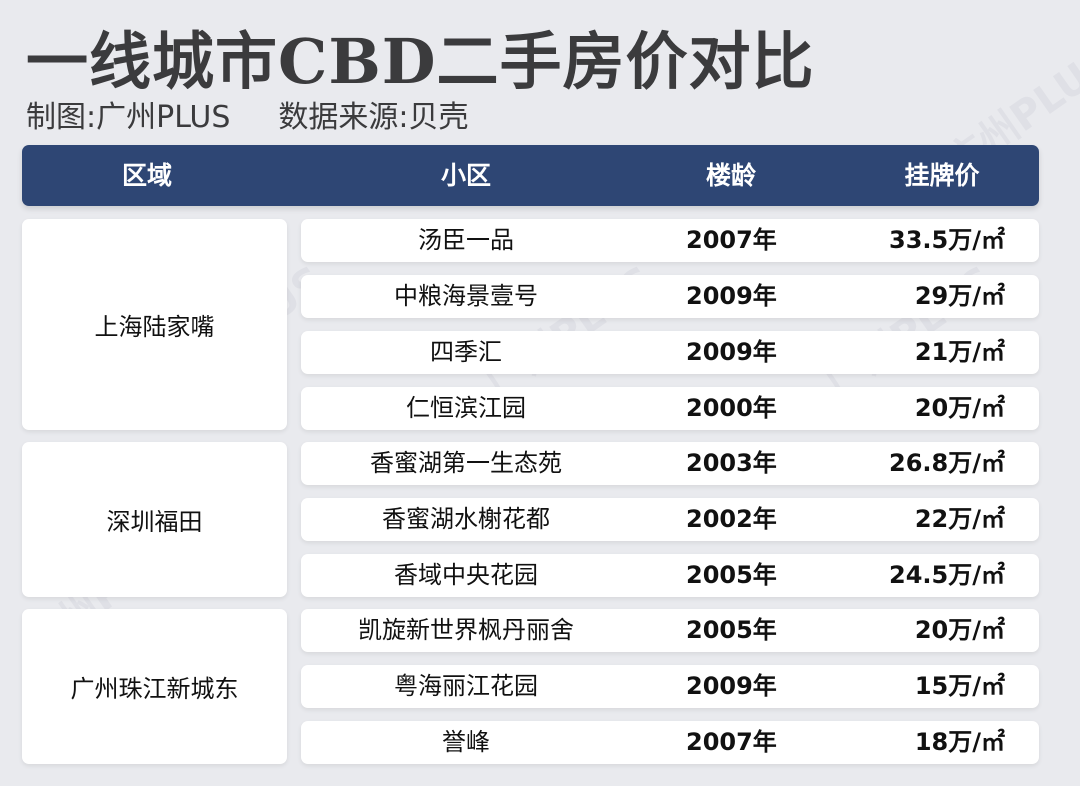  I want to click on community-name: 香蜜湖第一生态苑, so click(466, 463).